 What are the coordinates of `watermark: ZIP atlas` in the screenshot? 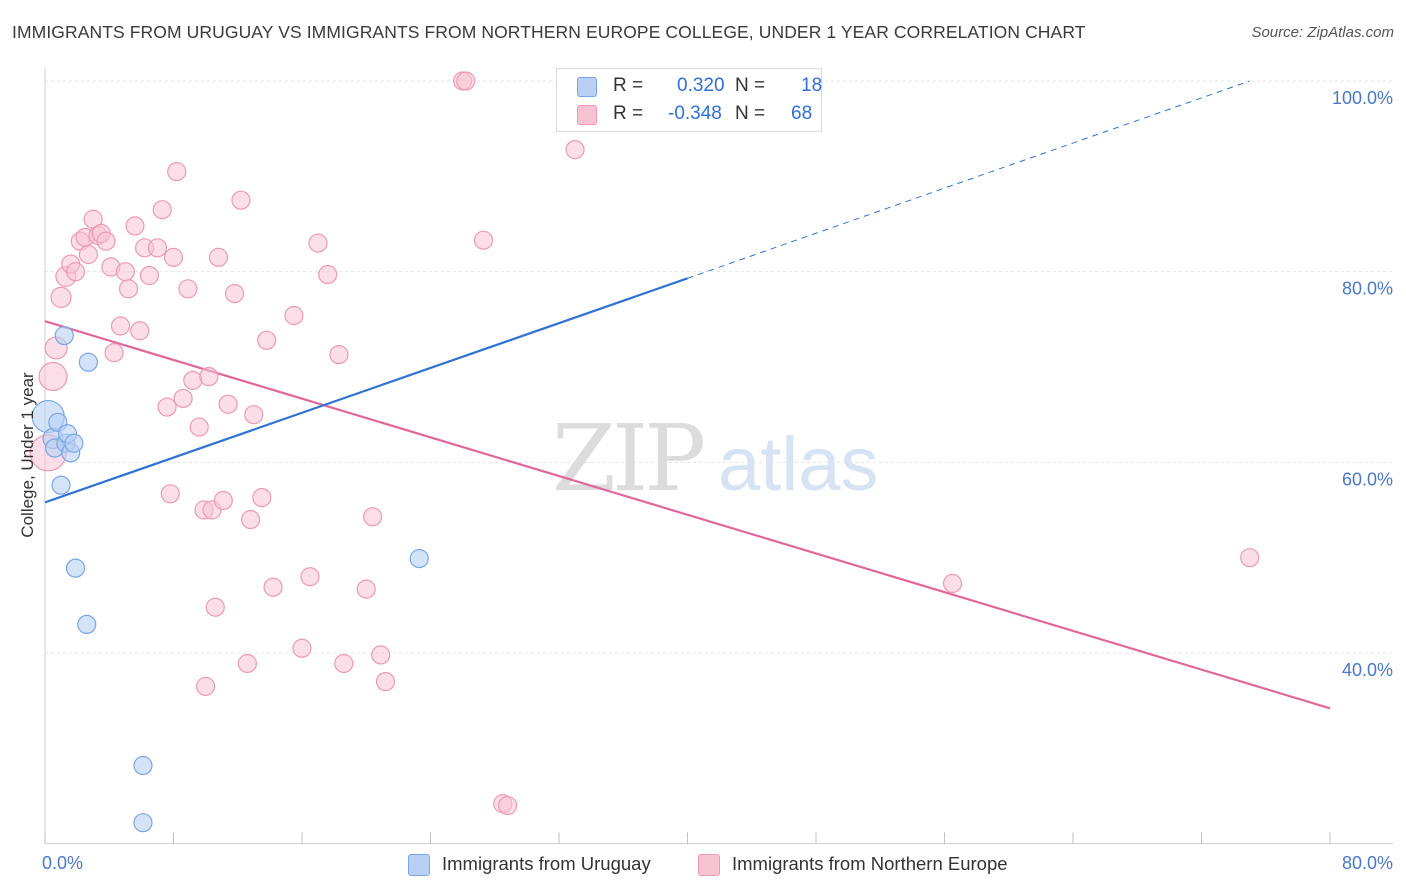 It's located at (715, 458).